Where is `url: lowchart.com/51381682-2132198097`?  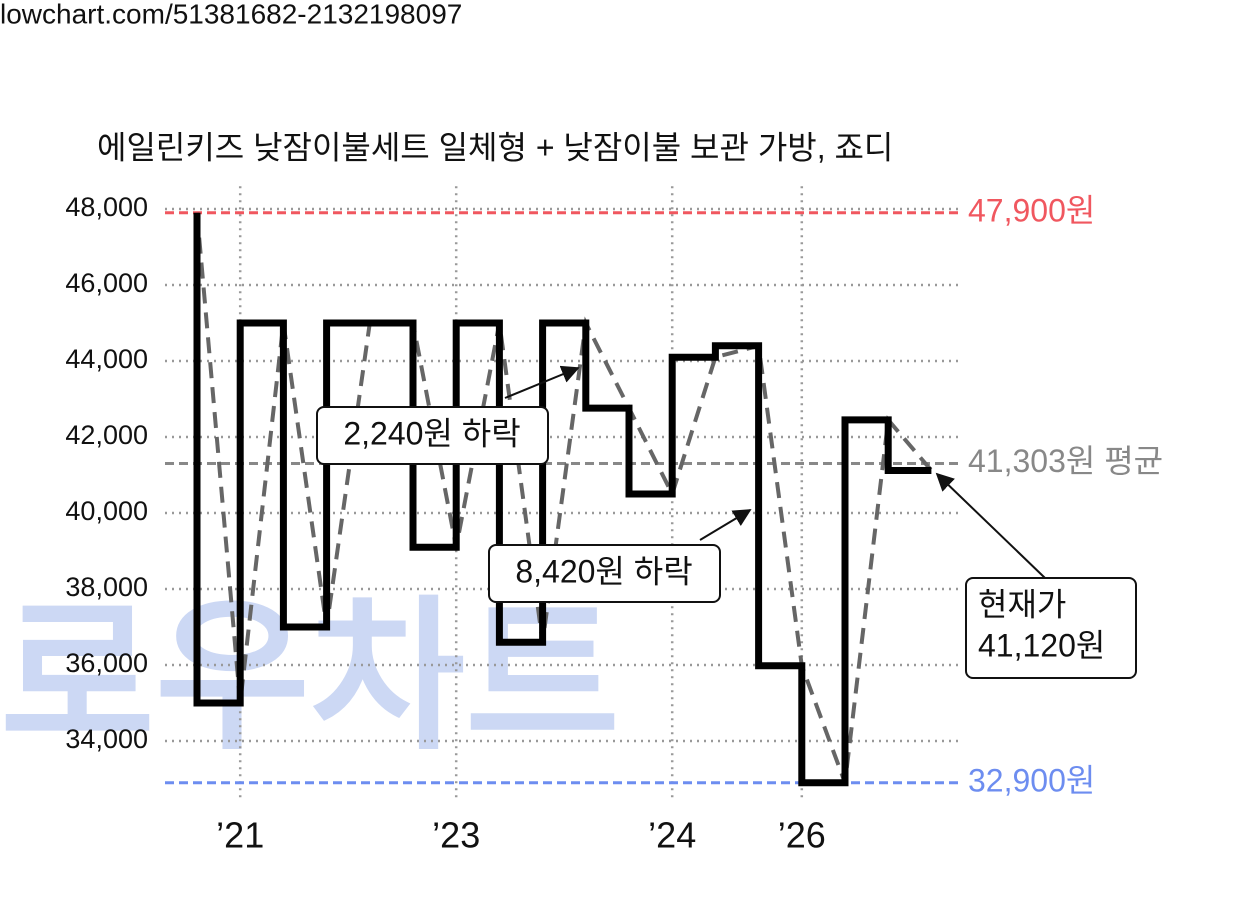
url: lowchart.com/51381682-2132198097 is located at coordinates (231, 14).